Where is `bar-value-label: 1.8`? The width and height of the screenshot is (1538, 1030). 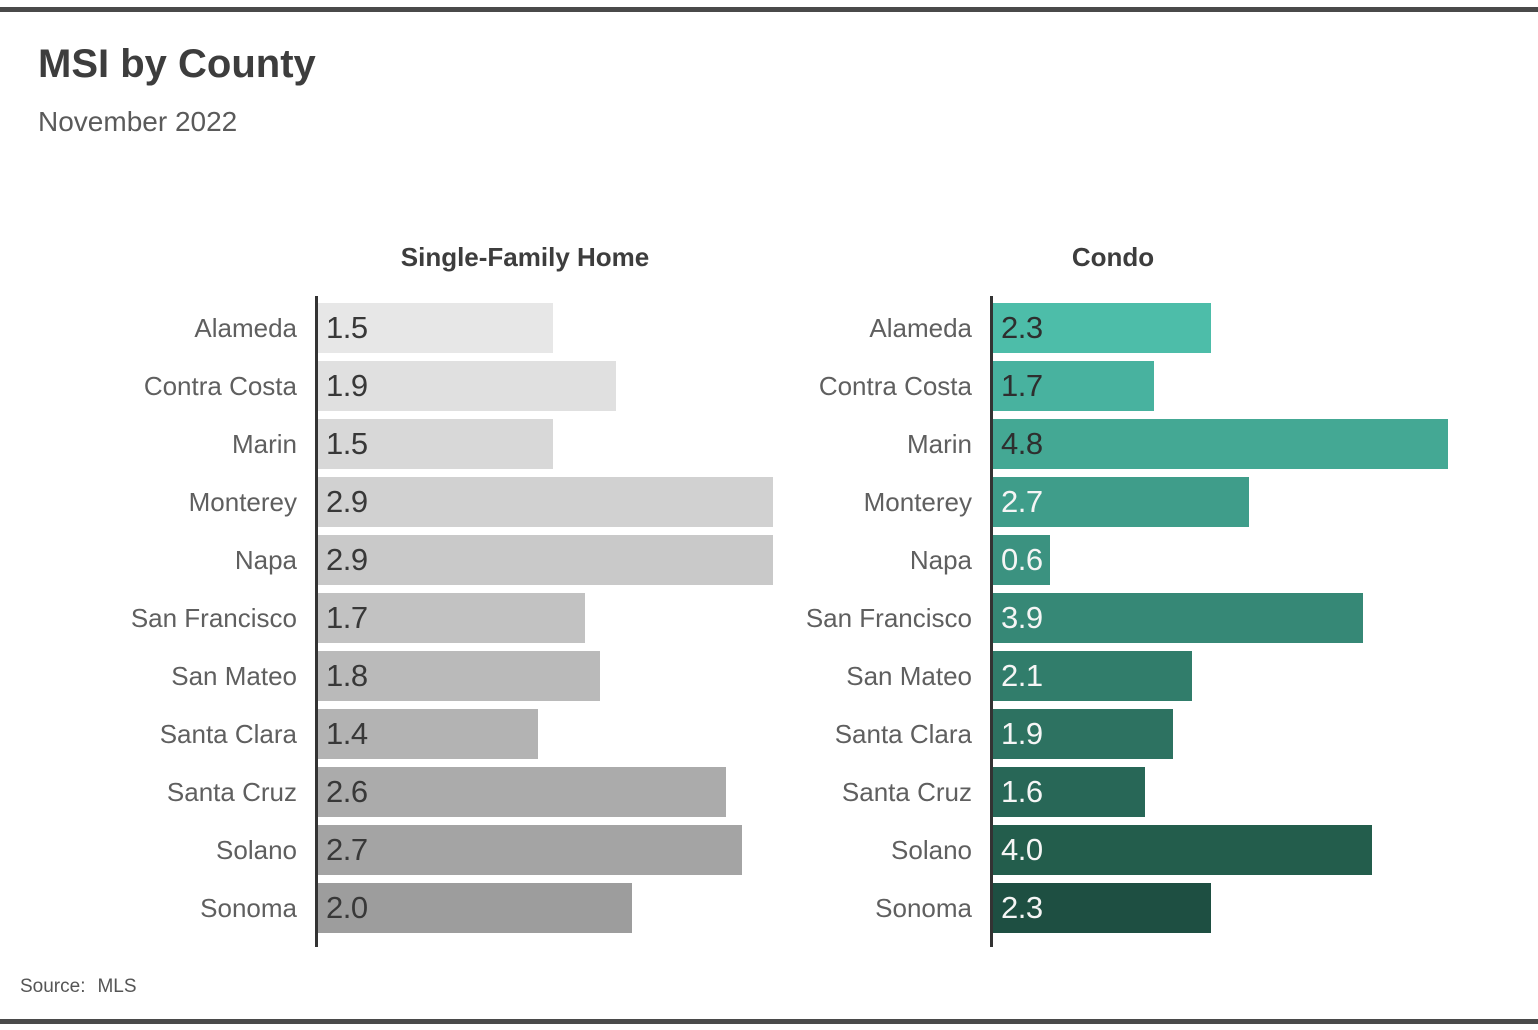 bar-value-label: 1.8 is located at coordinates (347, 675).